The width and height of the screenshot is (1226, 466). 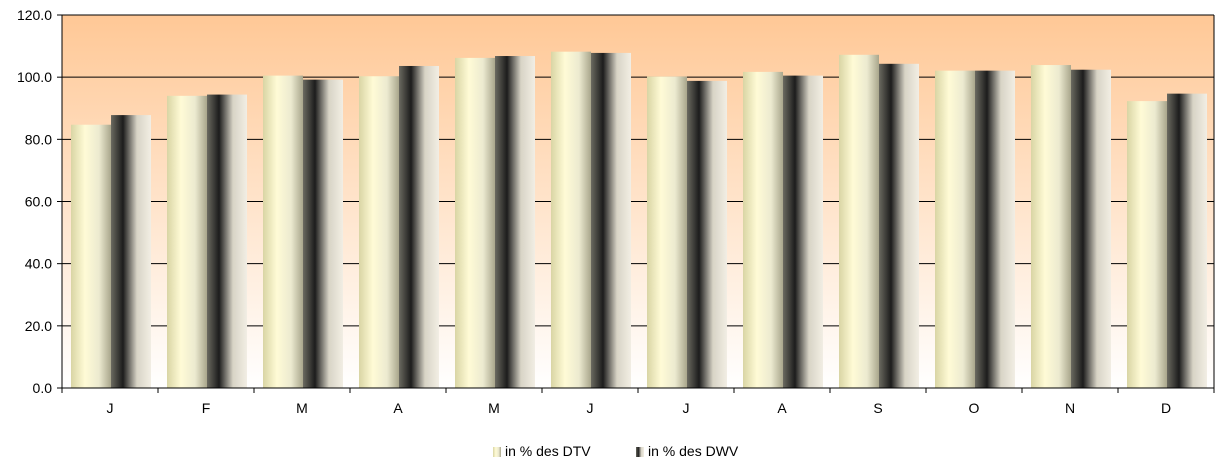 What do you see at coordinates (640, 452) in the screenshot?
I see `legend-swatch-dwv` at bounding box center [640, 452].